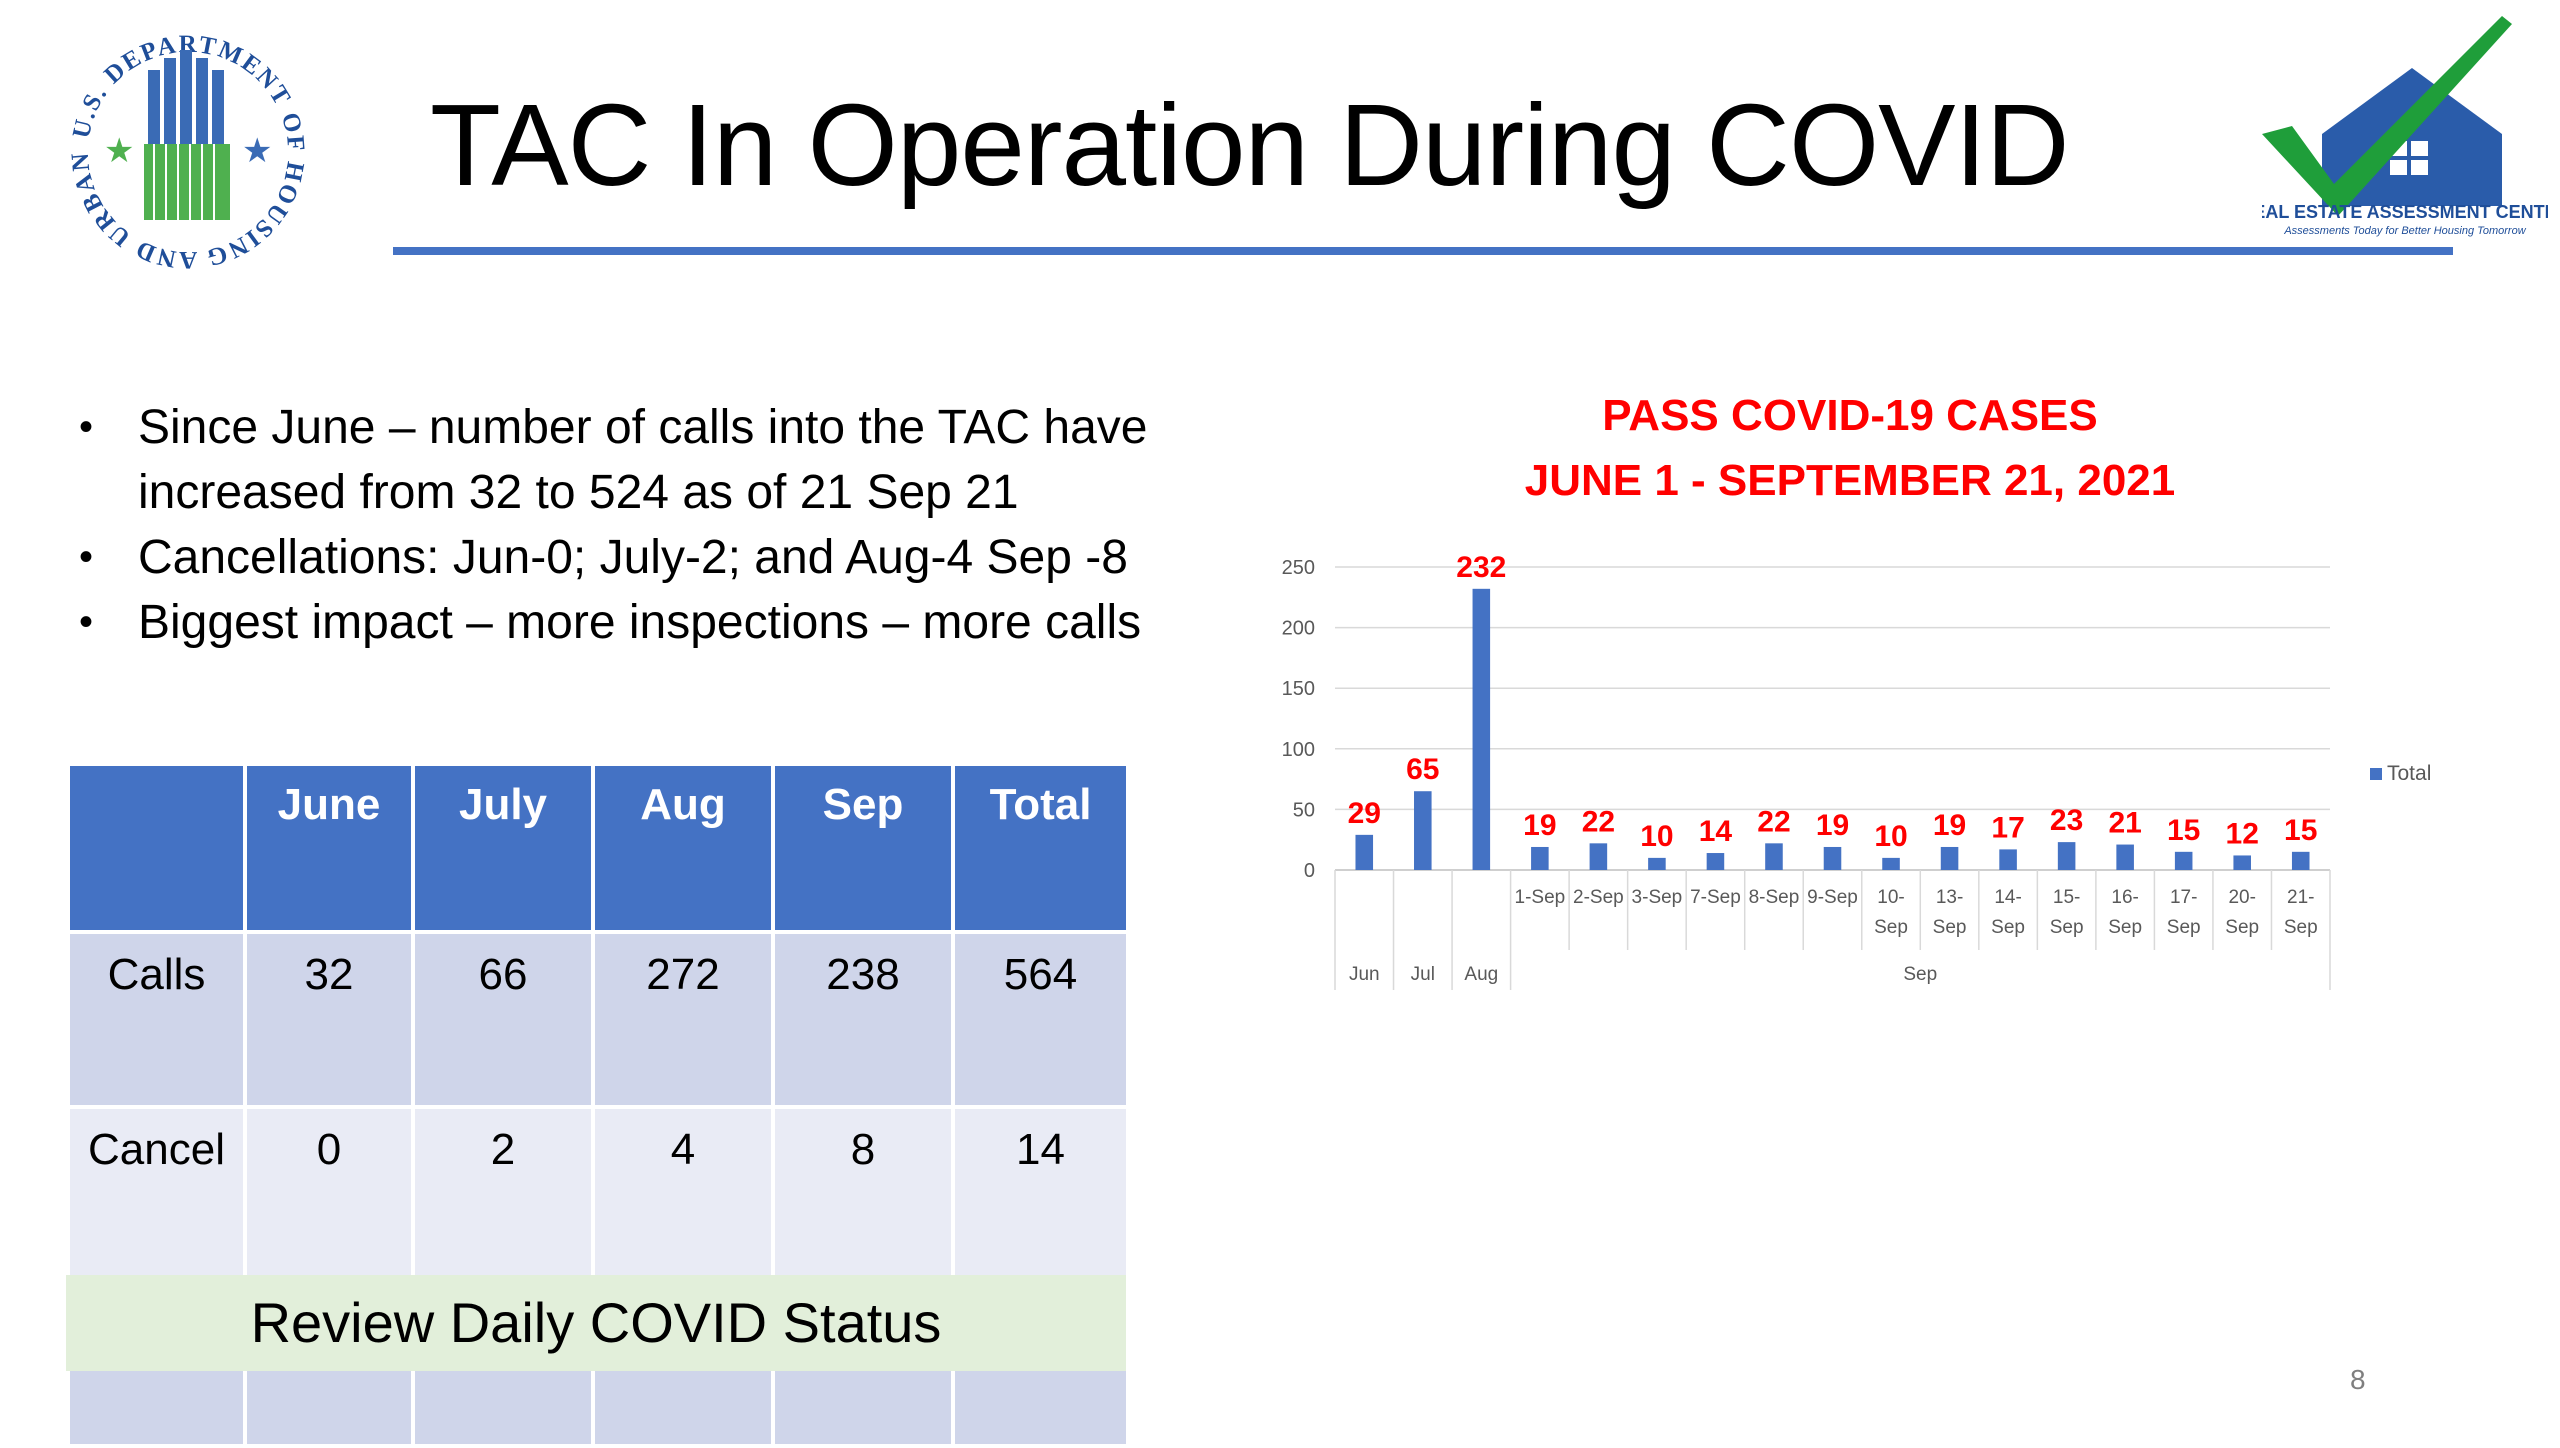 The image size is (2560, 1448). I want to click on y-tick-label: 100, so click(1298, 750).